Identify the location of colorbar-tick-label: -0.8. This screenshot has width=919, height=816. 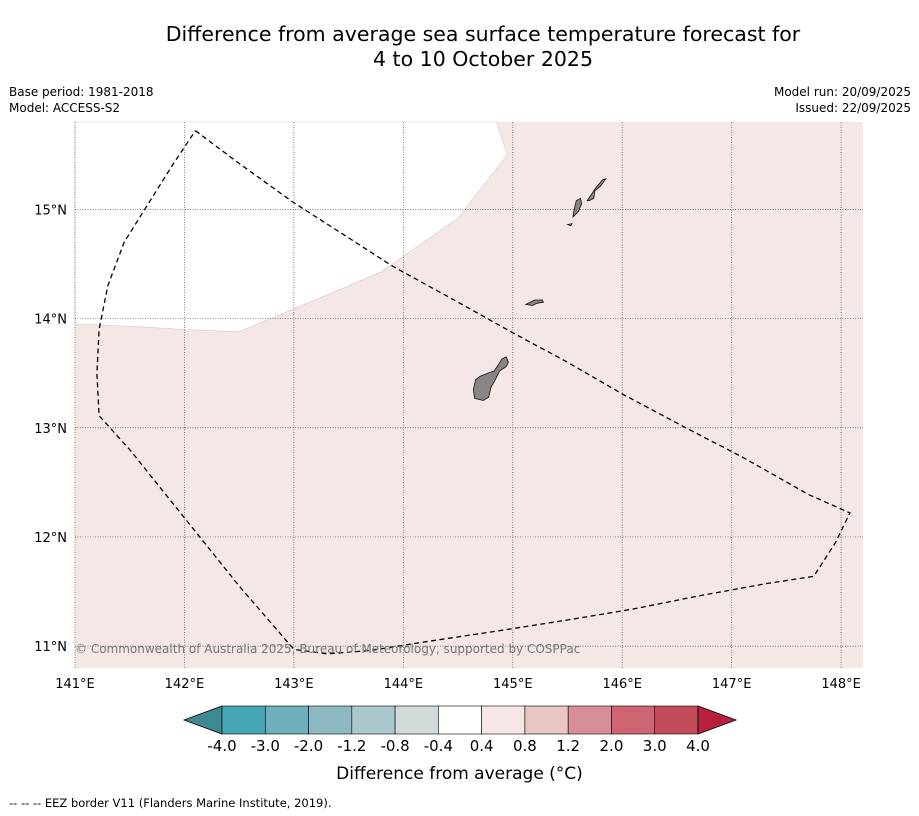
(395, 746).